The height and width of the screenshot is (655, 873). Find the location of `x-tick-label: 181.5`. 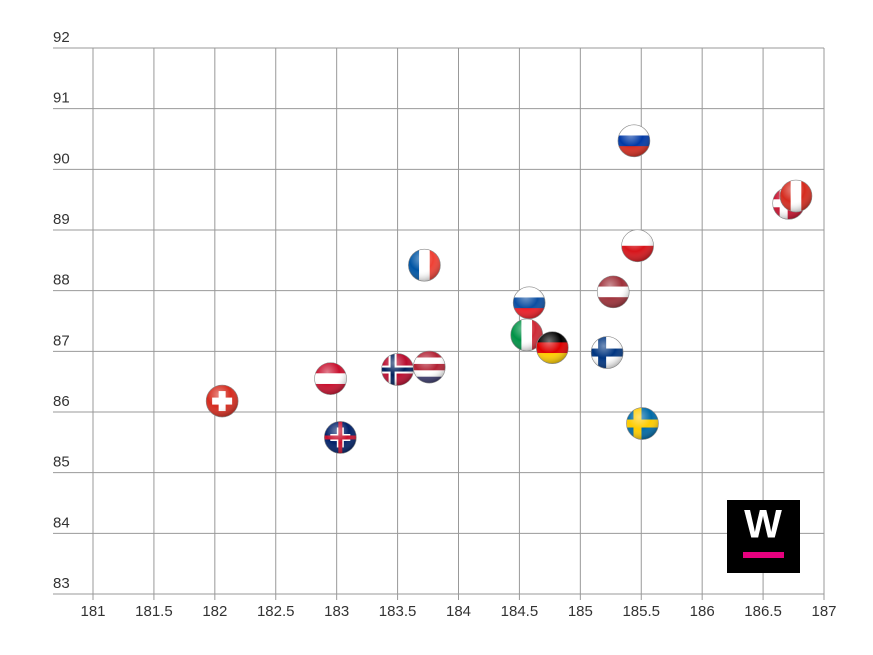

x-tick-label: 181.5 is located at coordinates (154, 611).